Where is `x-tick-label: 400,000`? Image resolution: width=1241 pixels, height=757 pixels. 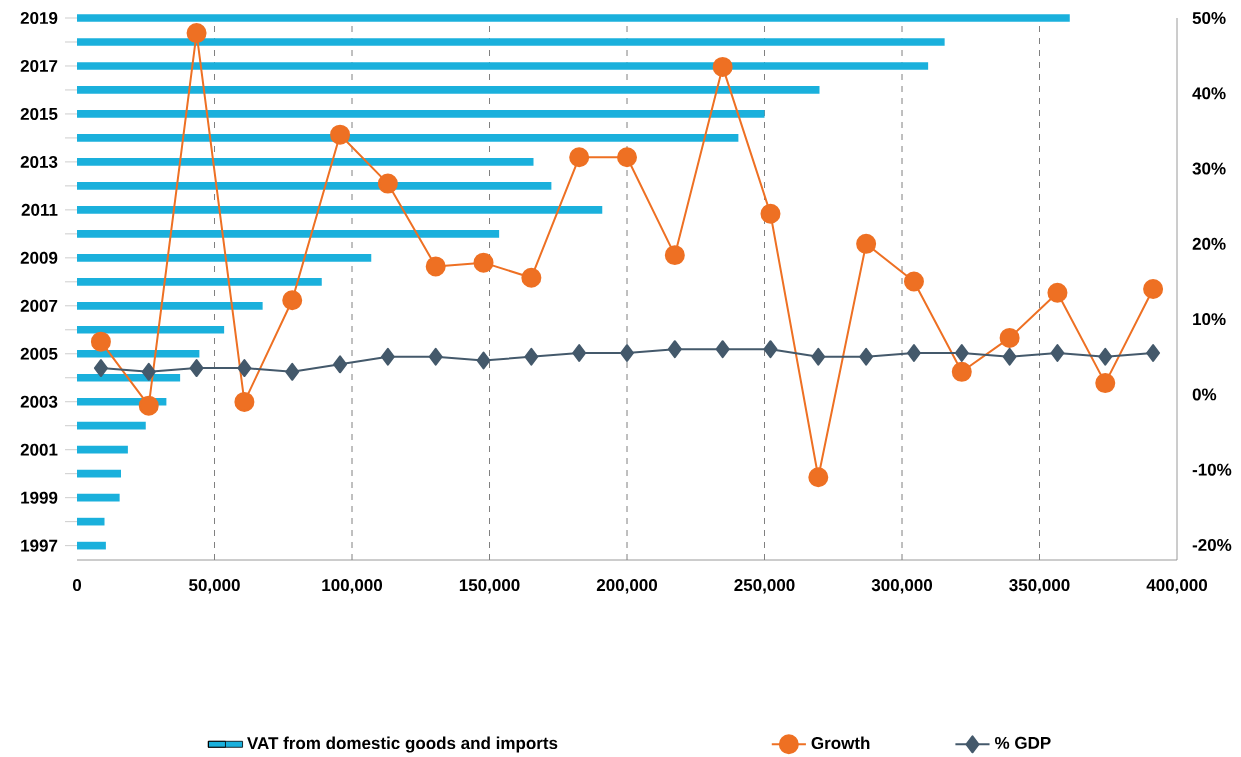 x-tick-label: 400,000 is located at coordinates (1177, 586).